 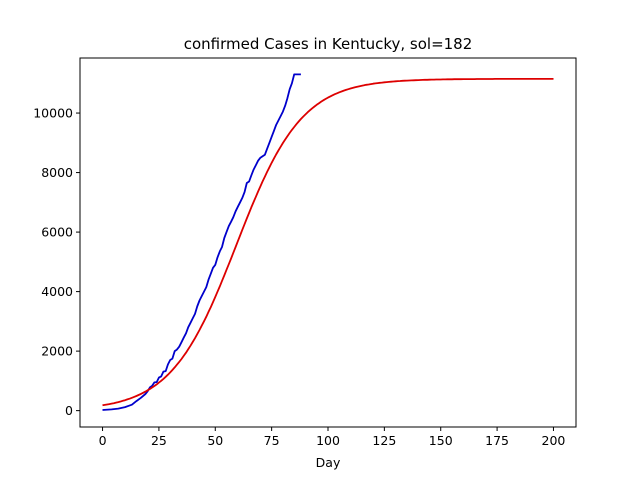 What do you see at coordinates (328, 44) in the screenshot?
I see `chart-title: confirmed Cases in Kentucky, sol=182` at bounding box center [328, 44].